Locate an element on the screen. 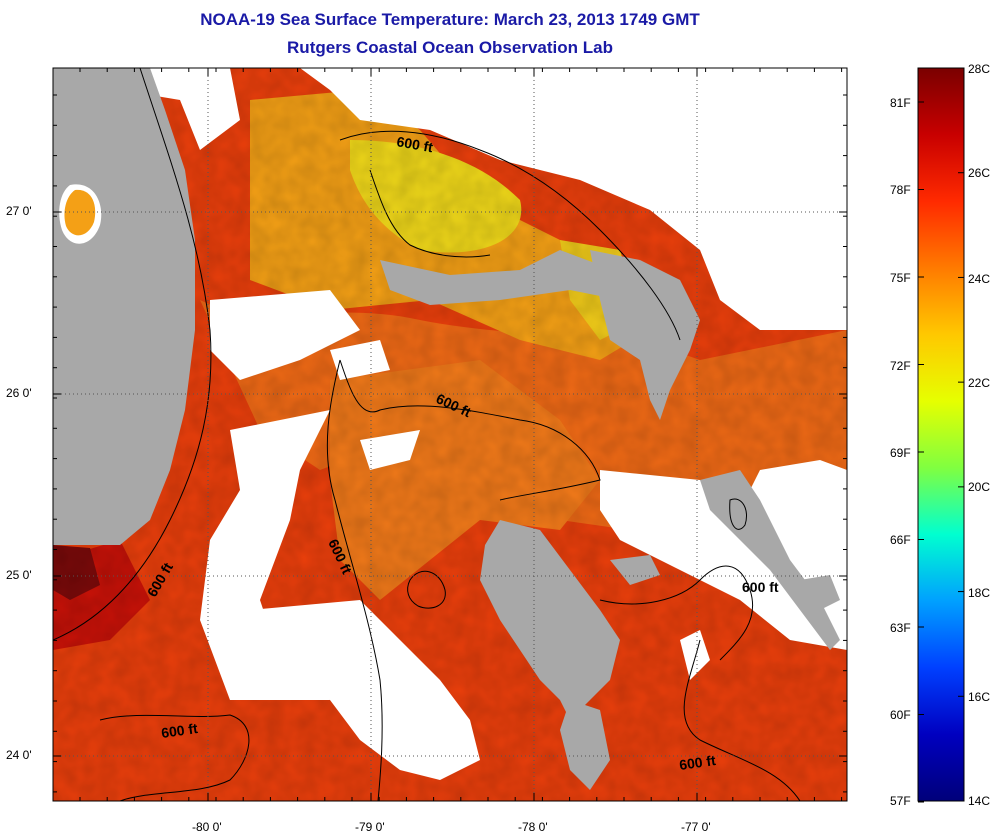 The height and width of the screenshot is (840, 1000). colorbar-celsius-label: 14C is located at coordinates (979, 801).